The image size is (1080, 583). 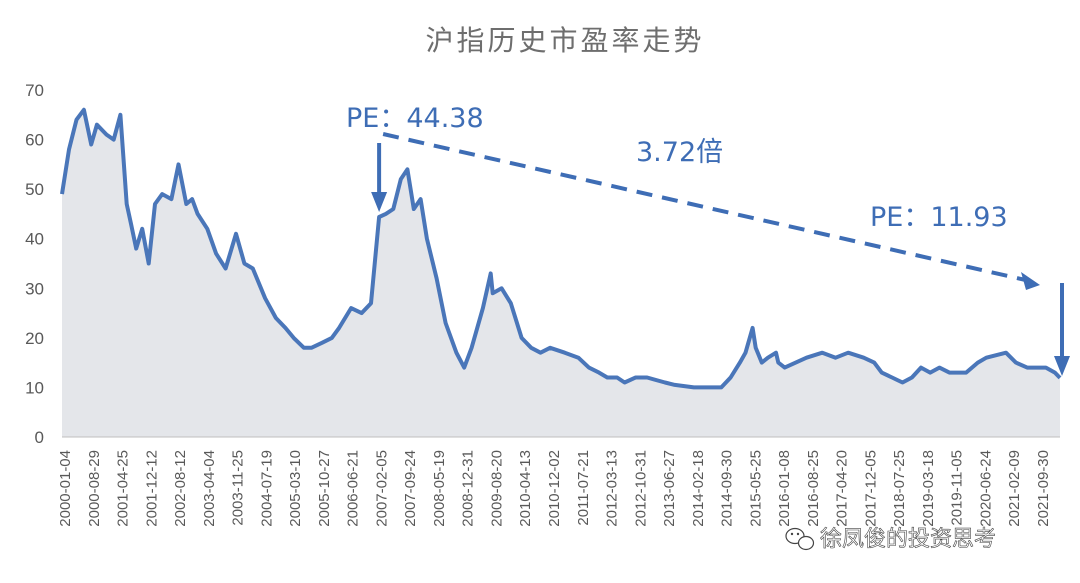 I want to click on x-tick-label: 2004-07-19, so click(x=266, y=488).